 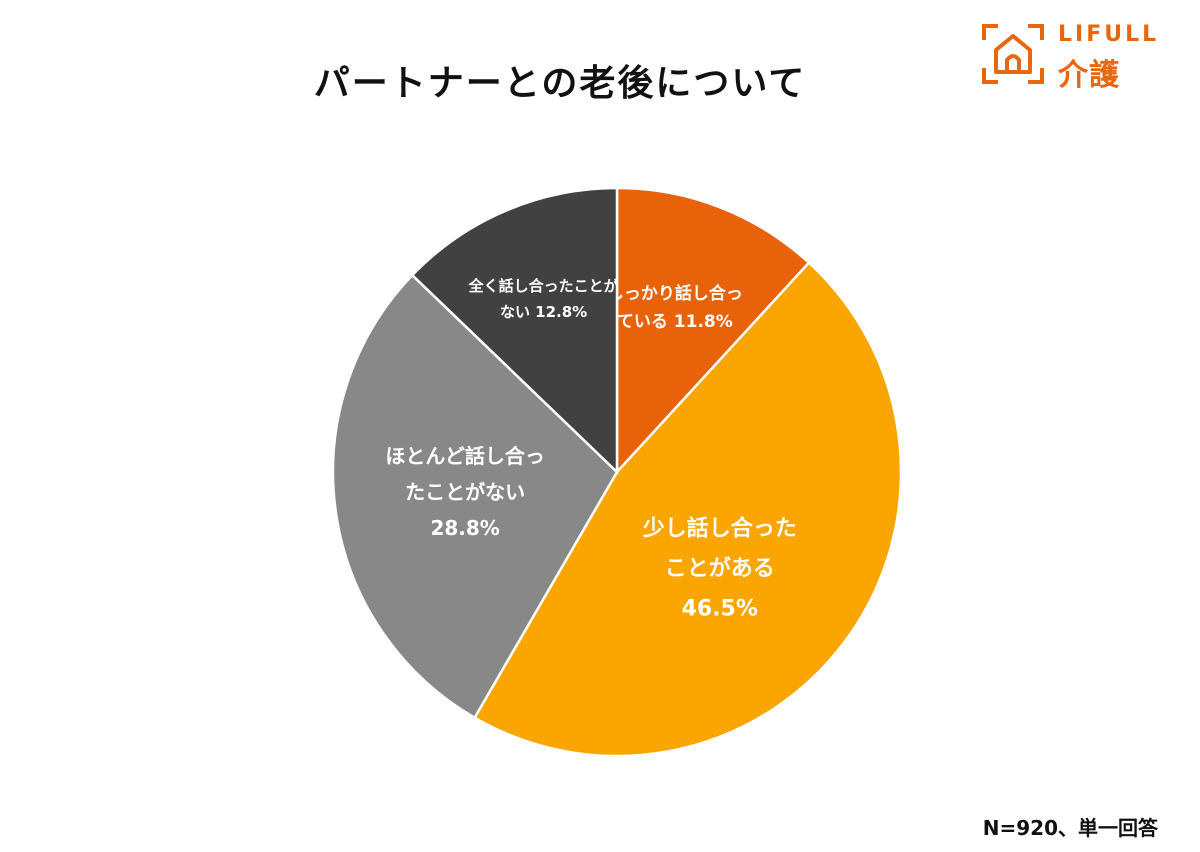 I want to click on pie-slice-label: しっかり話し合っ, so click(x=675, y=293).